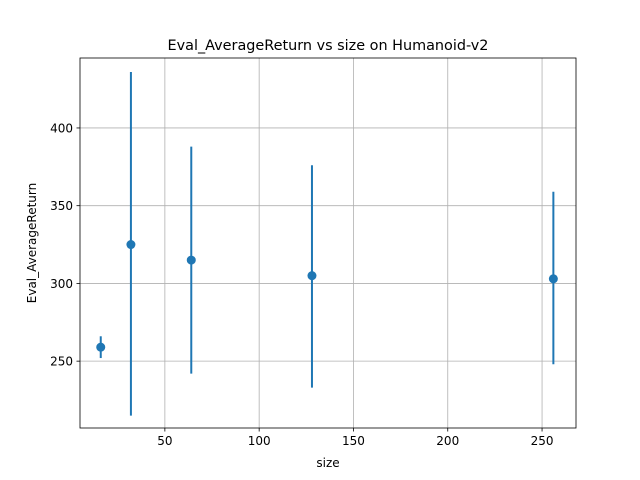  Describe the element at coordinates (259, 441) in the screenshot. I see `x-tick-label: 100` at that location.